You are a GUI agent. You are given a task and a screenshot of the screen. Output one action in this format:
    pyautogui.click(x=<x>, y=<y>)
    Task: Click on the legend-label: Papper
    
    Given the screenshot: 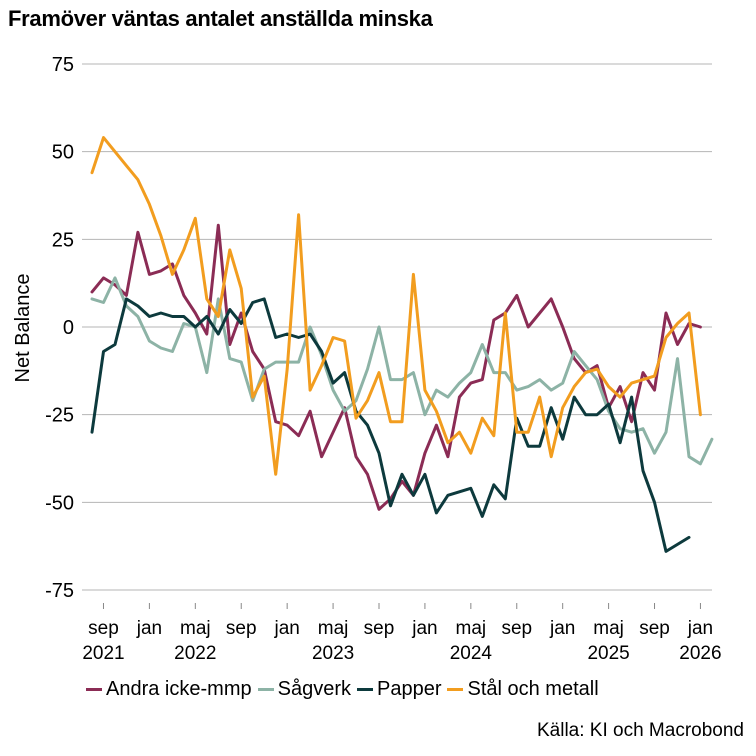 What is the action you would take?
    pyautogui.click(x=409, y=689)
    